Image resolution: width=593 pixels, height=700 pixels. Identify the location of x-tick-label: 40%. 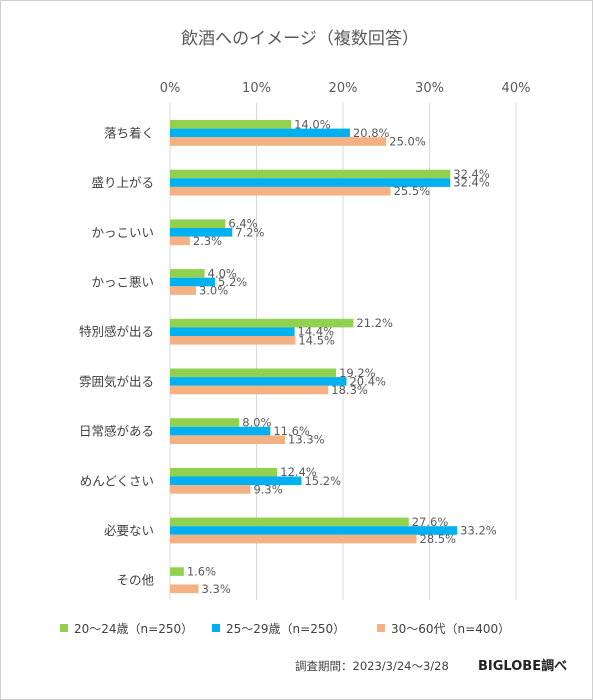
(516, 88).